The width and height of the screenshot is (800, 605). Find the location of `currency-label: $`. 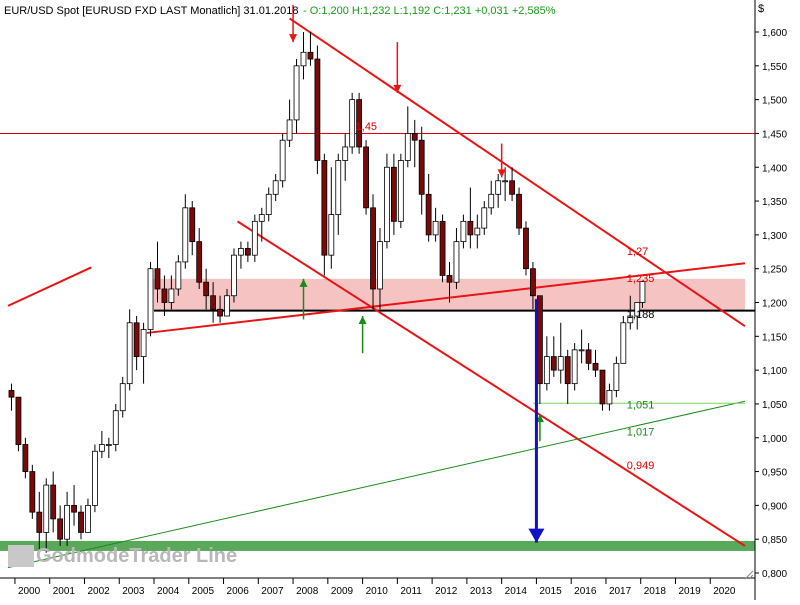

currency-label: $ is located at coordinates (761, 9).